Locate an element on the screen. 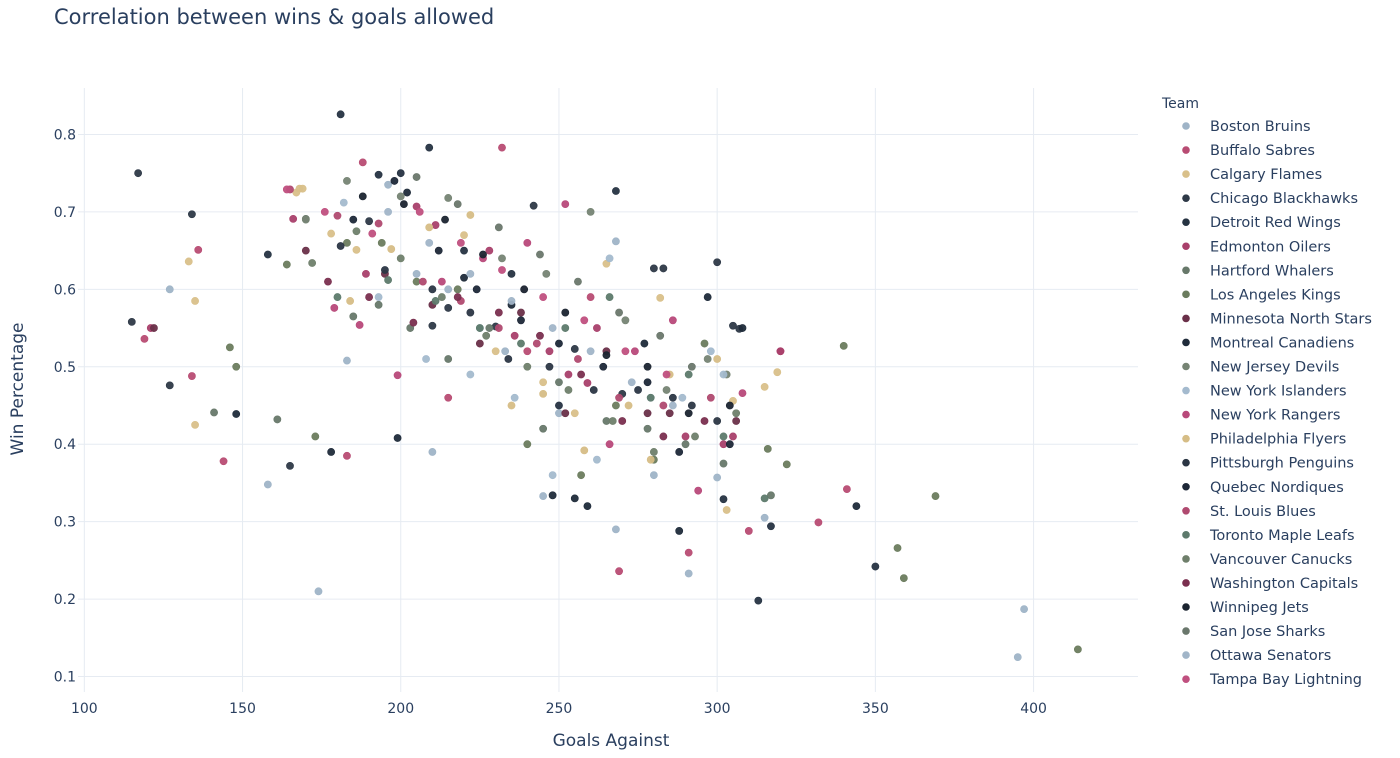  legend-item: New York Islanders is located at coordinates (1264, 392).